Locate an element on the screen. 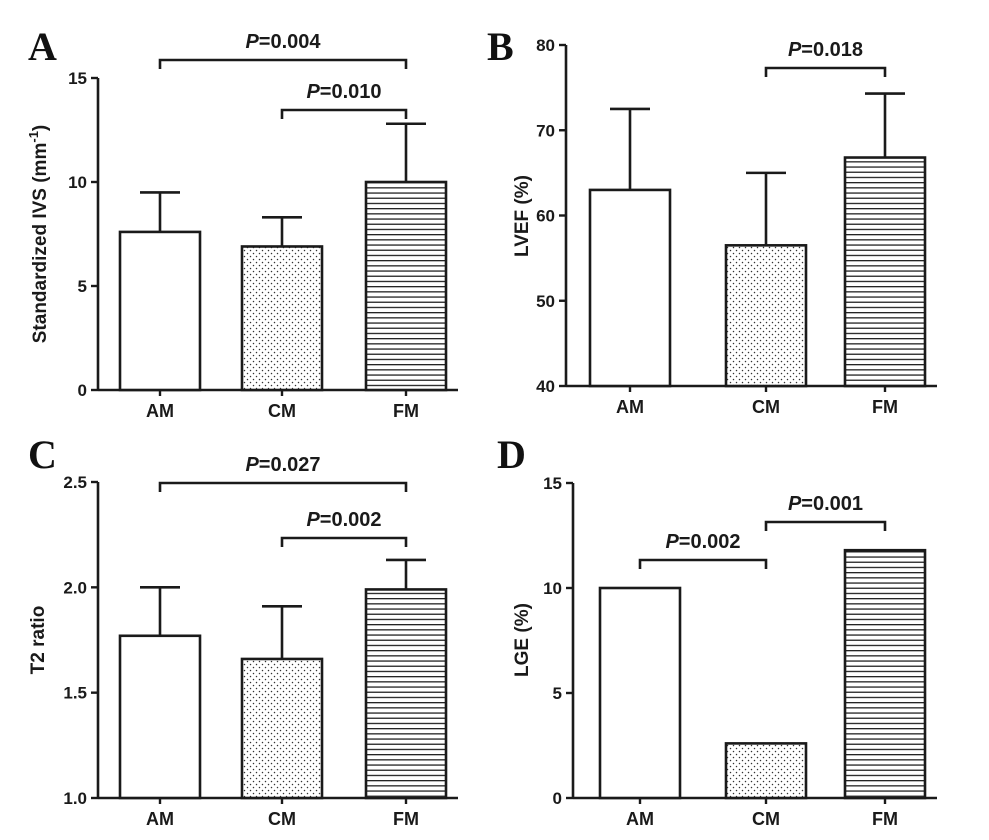  p-value-label: P=0.004 is located at coordinates (283, 42).